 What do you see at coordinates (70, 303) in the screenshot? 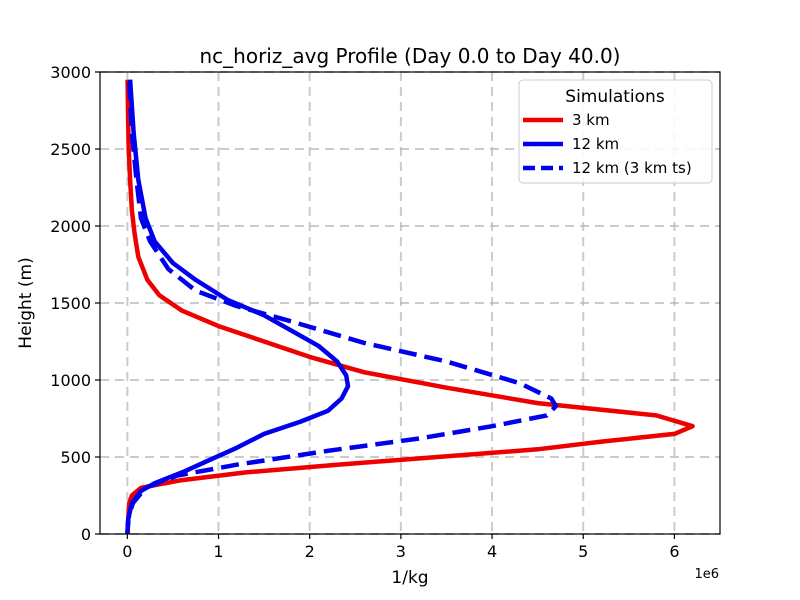
I see `y-tick-label: 1500` at bounding box center [70, 303].